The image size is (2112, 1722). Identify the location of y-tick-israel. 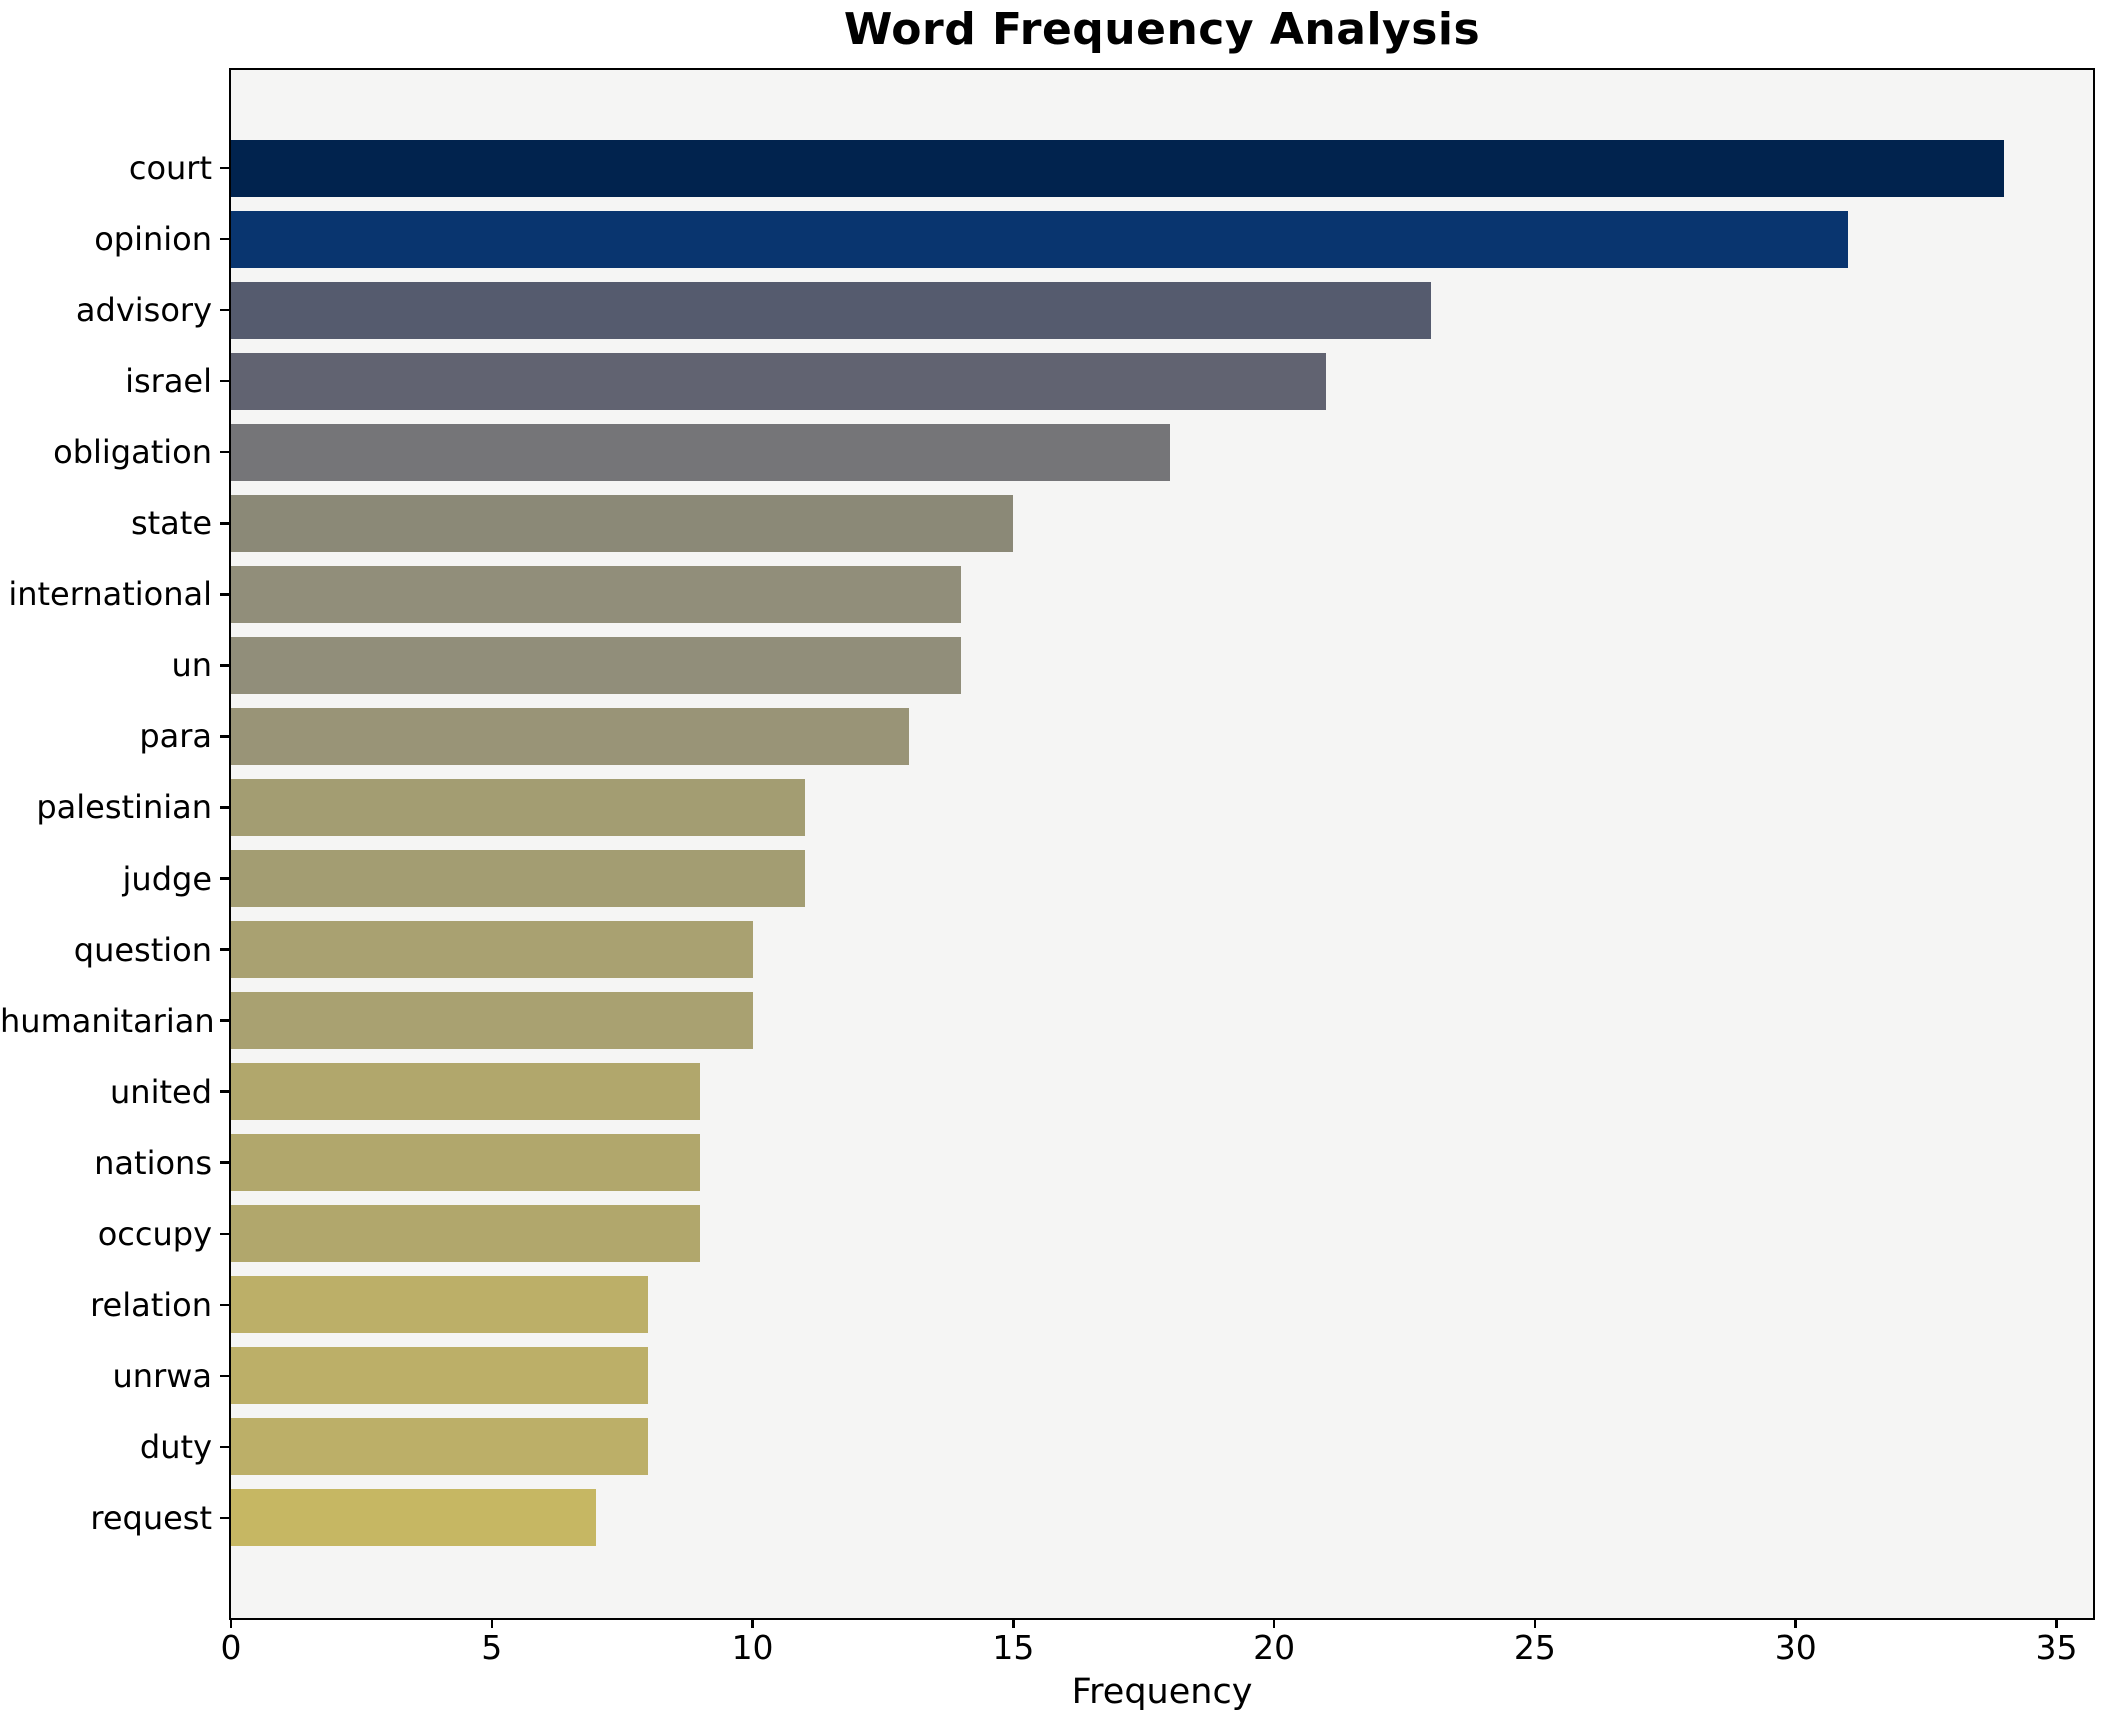
(225, 381).